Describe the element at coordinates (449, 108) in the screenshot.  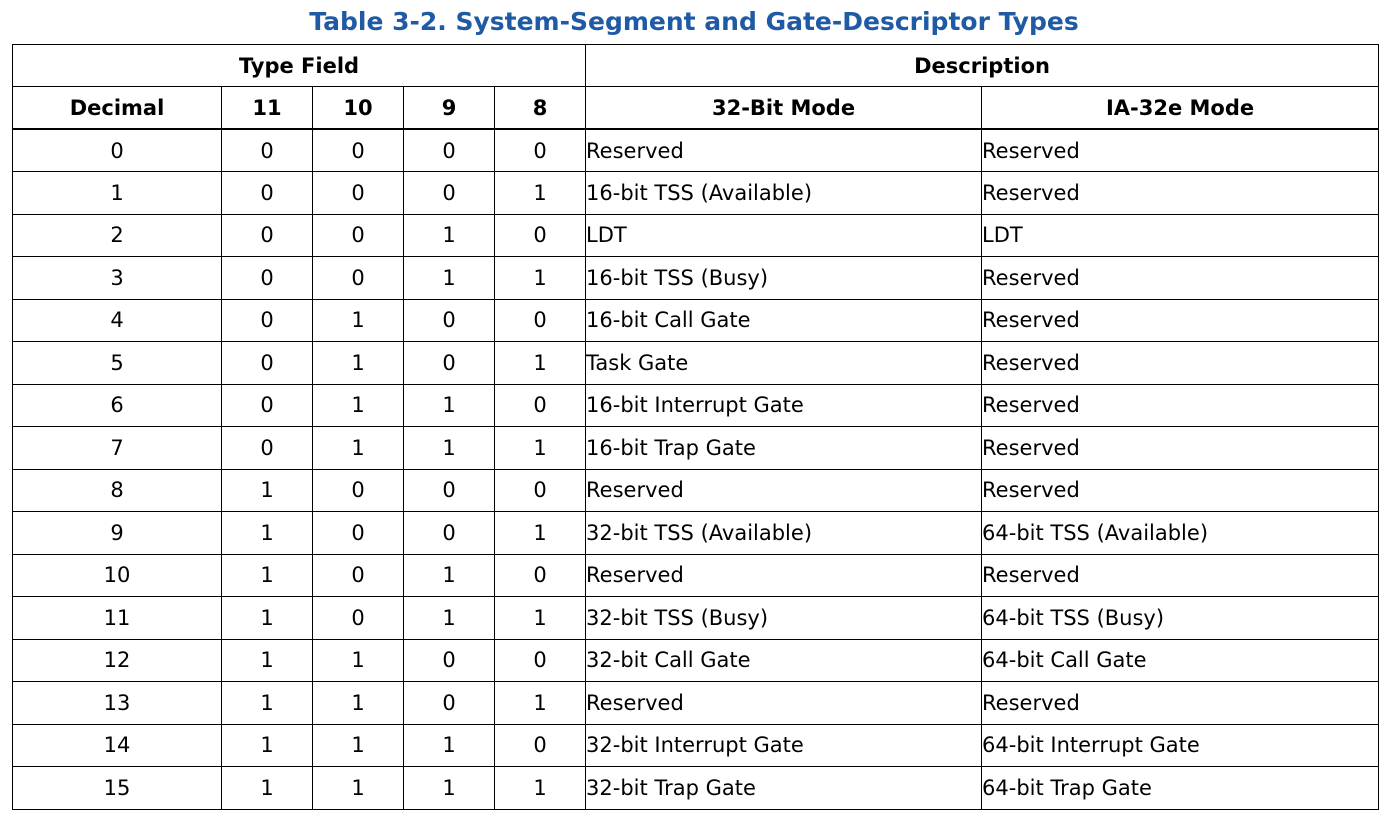
I see `column-header-bit-9: 9` at that location.